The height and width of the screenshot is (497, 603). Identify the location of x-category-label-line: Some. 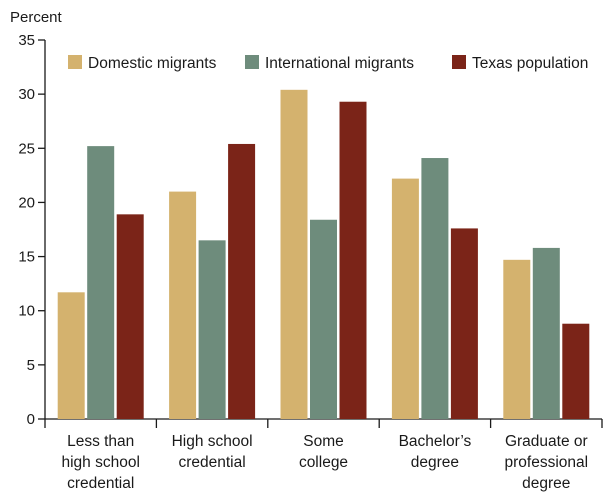
(323, 441).